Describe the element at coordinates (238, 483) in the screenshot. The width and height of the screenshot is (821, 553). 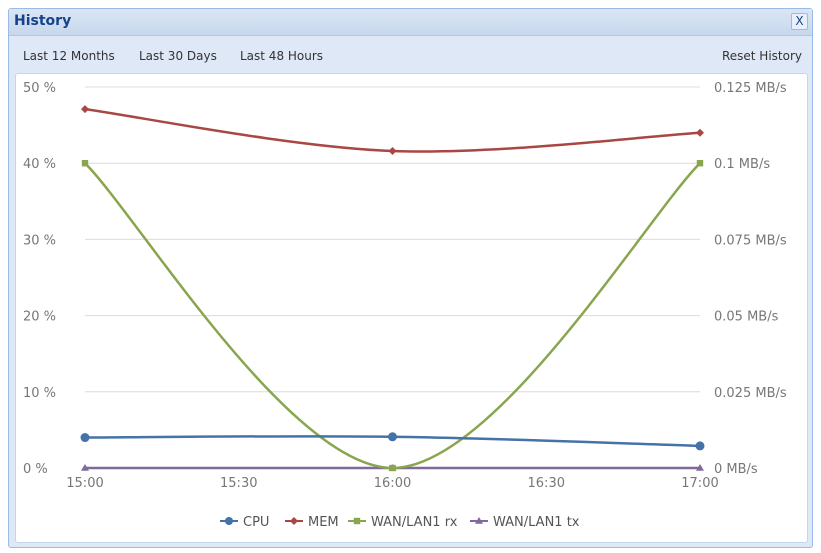
I see `x-axis-tick: 15:30` at that location.